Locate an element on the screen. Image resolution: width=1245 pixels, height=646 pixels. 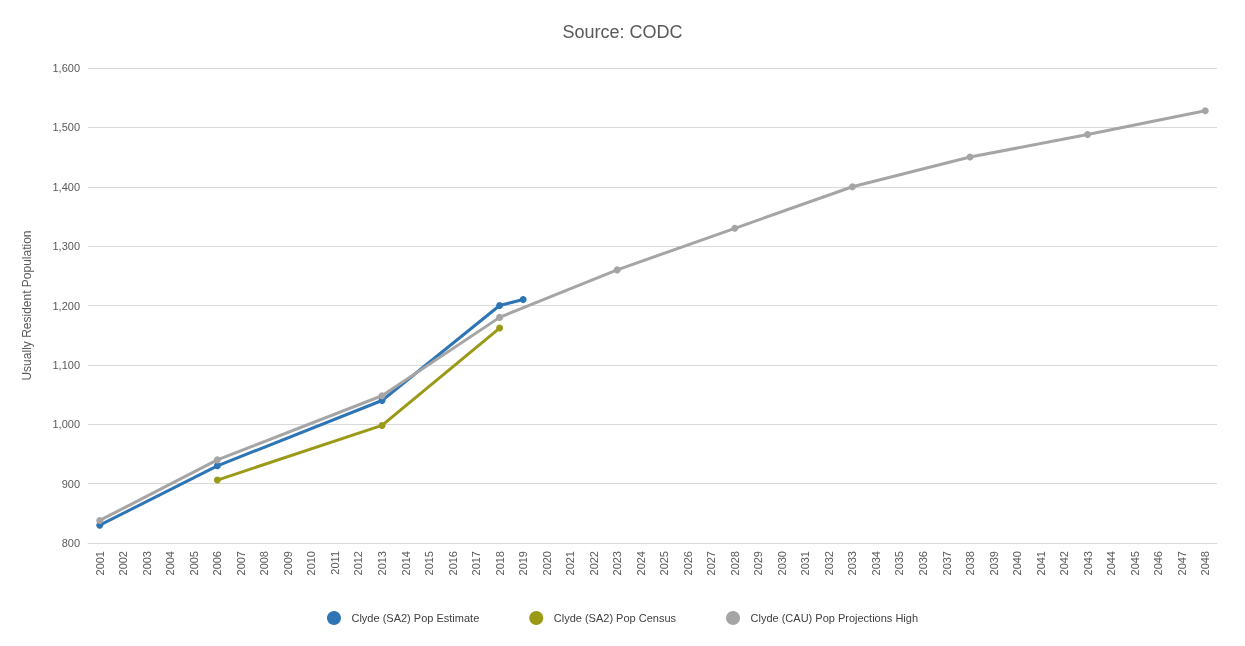
y-tick-label: 1,100 is located at coordinates (66, 364).